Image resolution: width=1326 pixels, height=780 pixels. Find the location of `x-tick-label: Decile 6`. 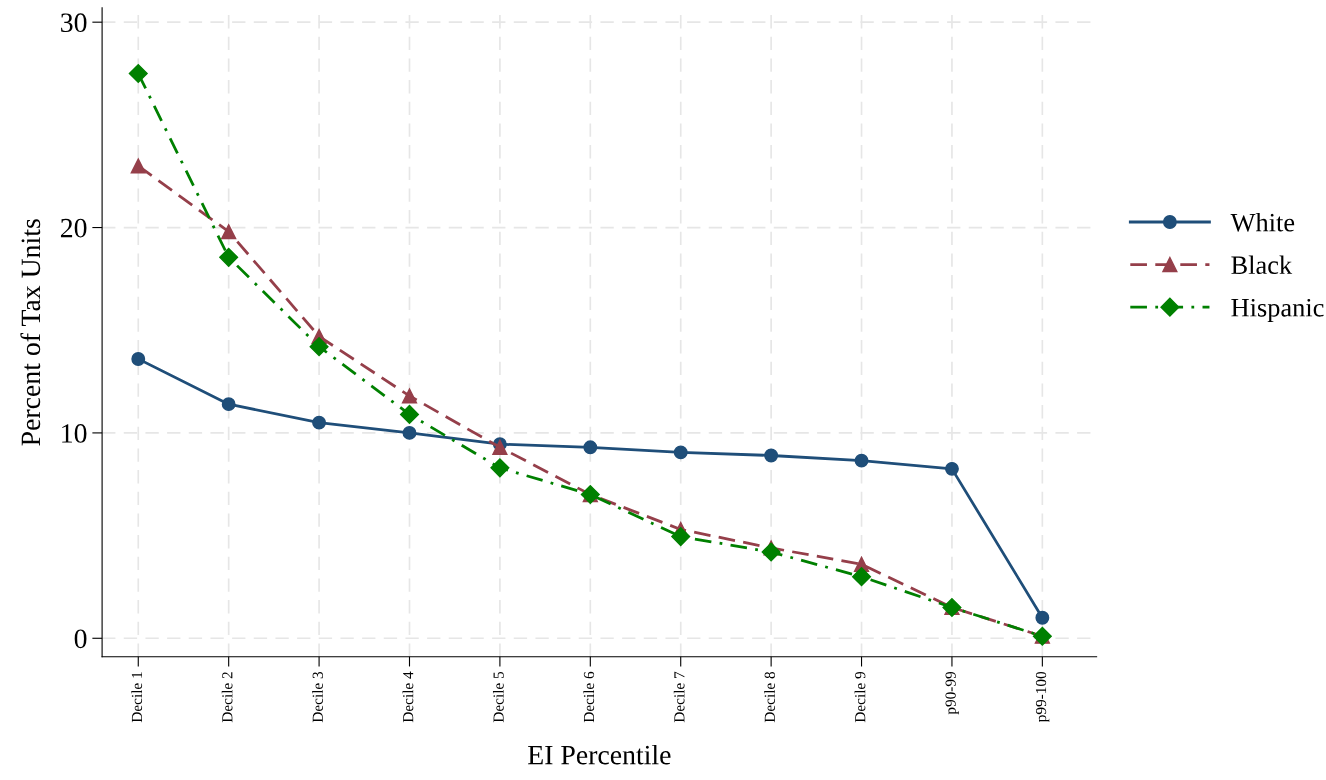

x-tick-label: Decile 6 is located at coordinates (589, 697).